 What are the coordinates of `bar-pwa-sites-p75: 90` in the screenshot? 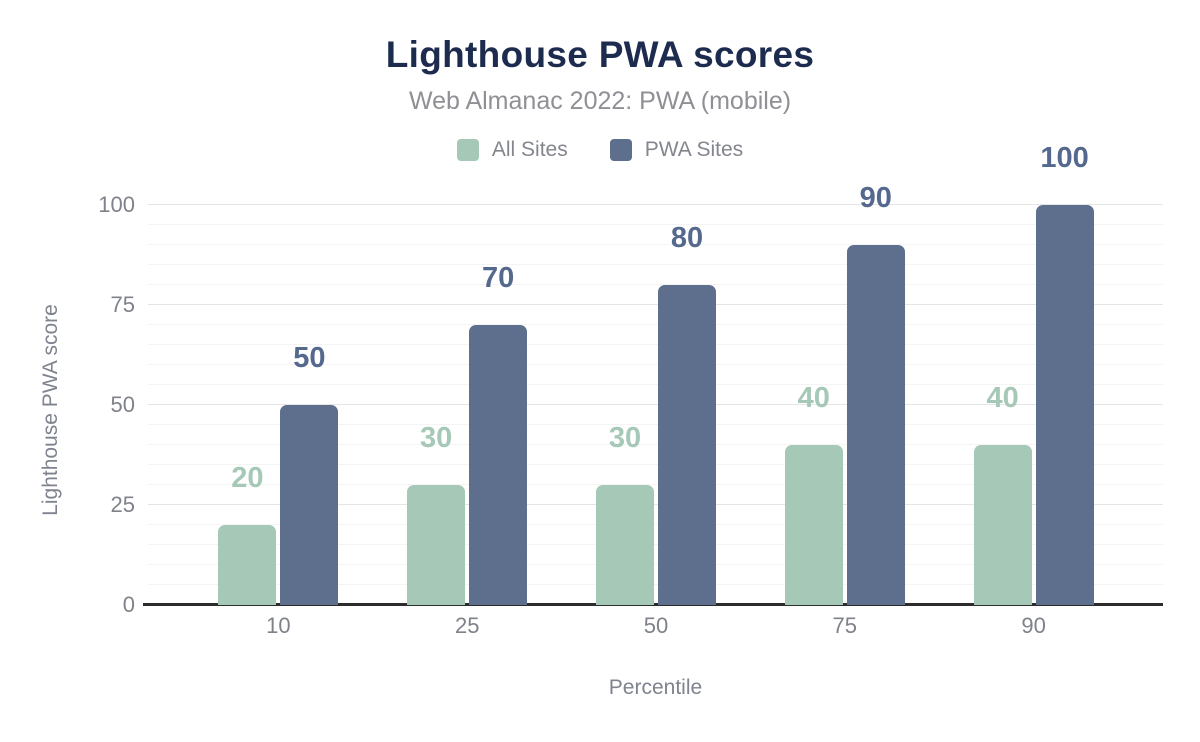 It's located at (875, 393).